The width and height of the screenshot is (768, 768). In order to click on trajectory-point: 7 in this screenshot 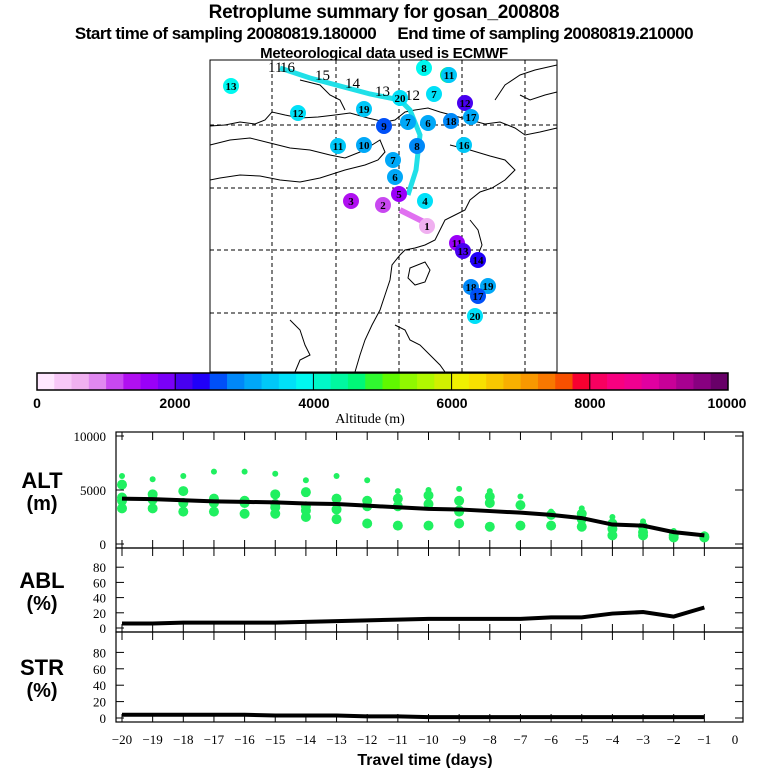, I will do `click(408, 122)`.